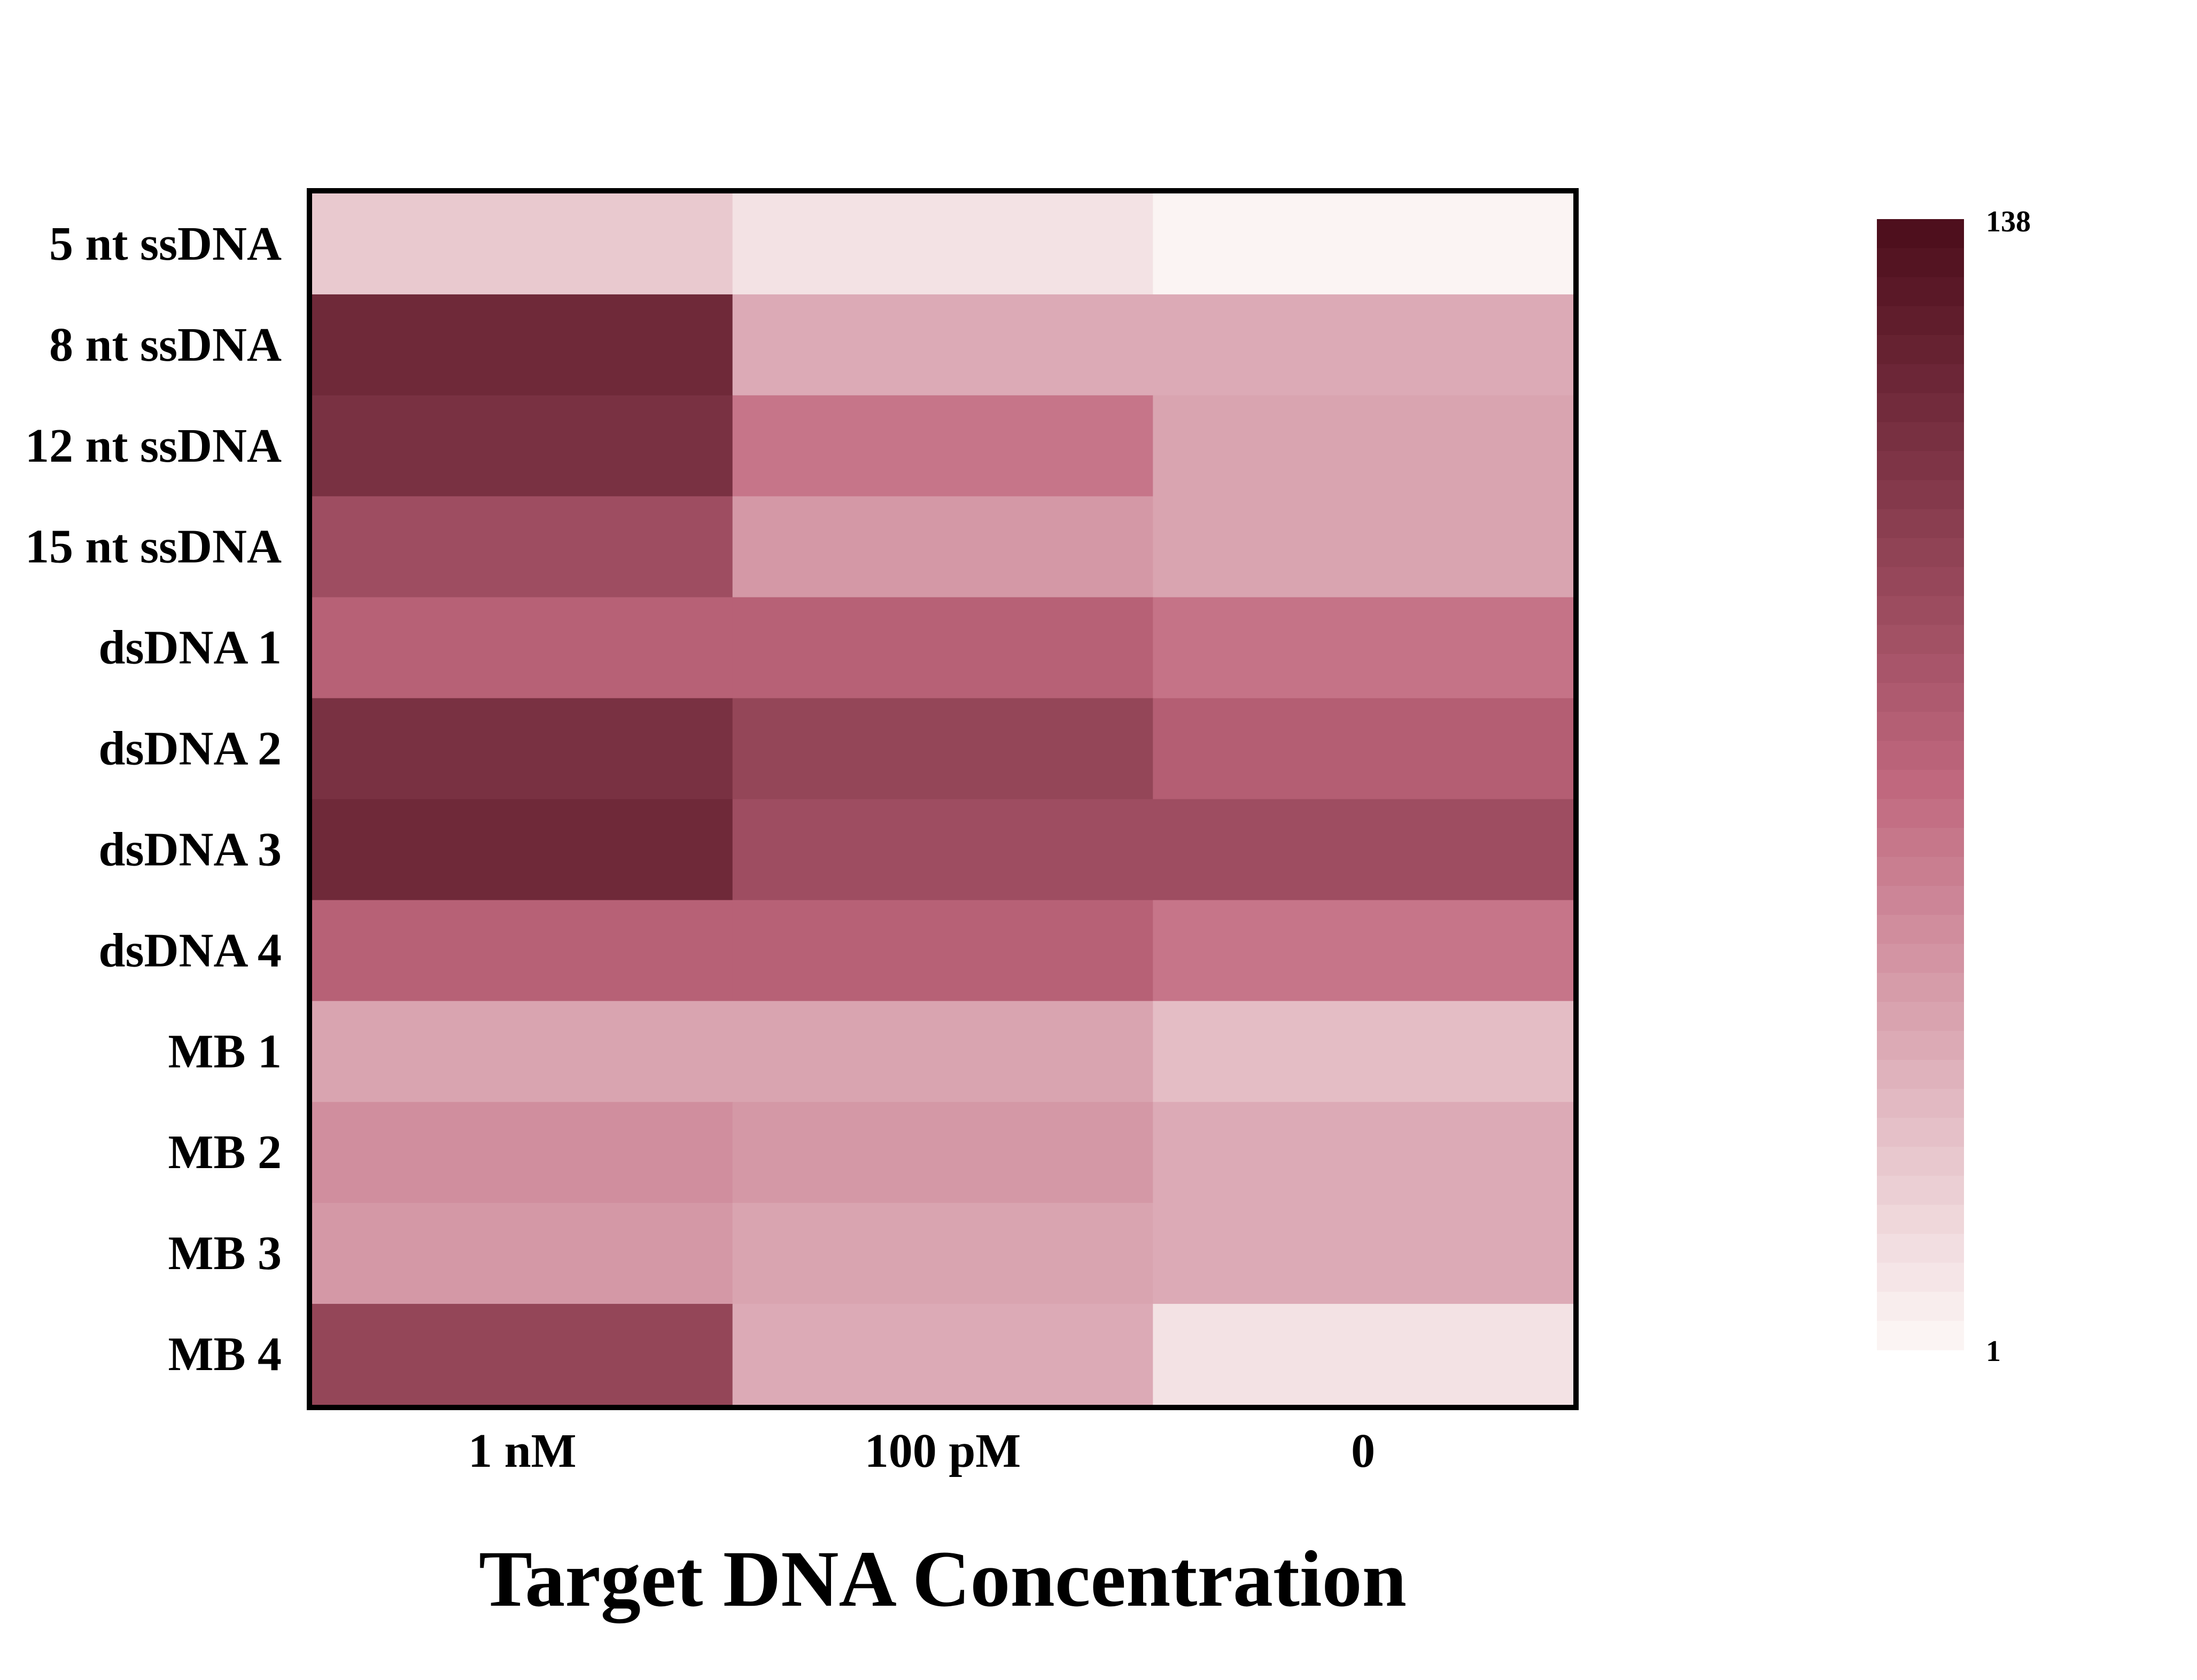 Image resolution: width=2197 pixels, height=1680 pixels. Describe the element at coordinates (225, 1354) in the screenshot. I see `row-label: MB 4` at that location.